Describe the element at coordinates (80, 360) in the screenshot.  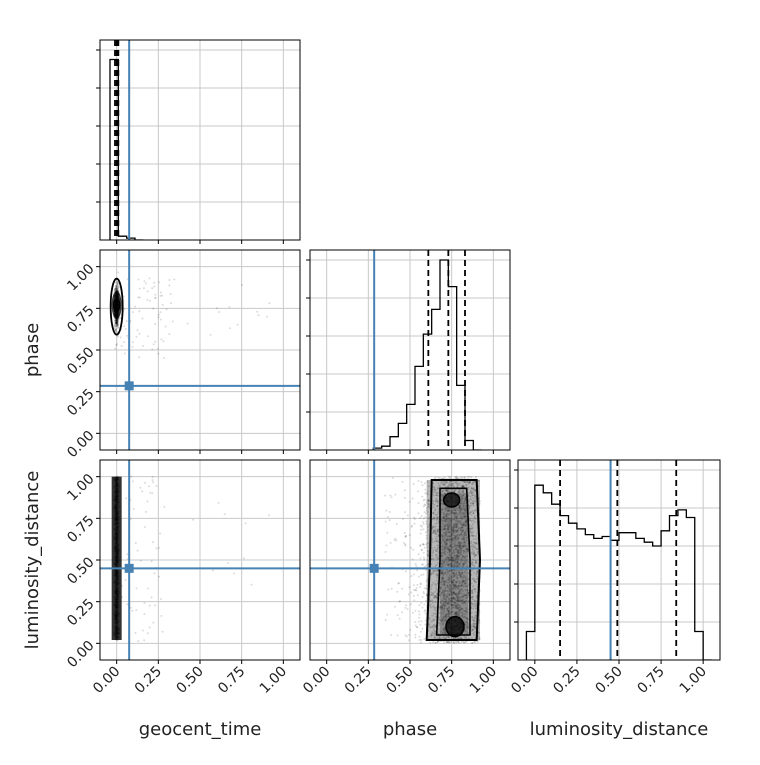
I see `y-tick-label: 0.50` at that location.